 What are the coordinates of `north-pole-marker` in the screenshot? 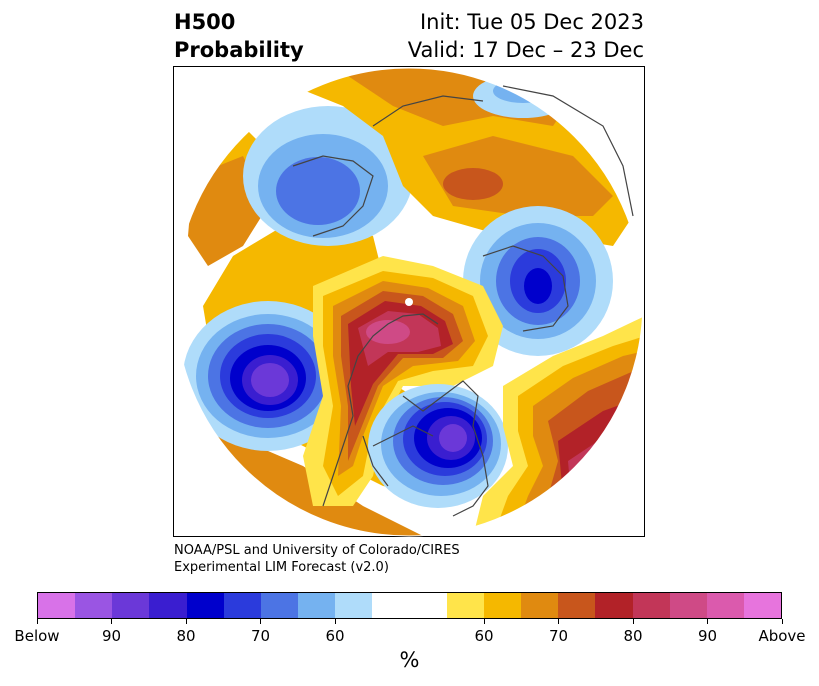 It's located at (409, 302).